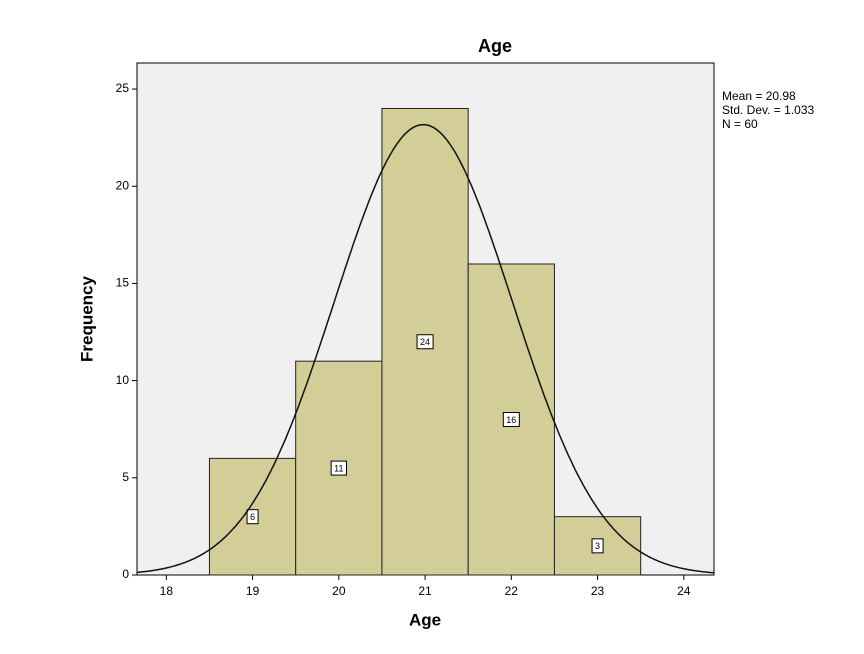  I want to click on x-tick-label: 21, so click(425, 591).